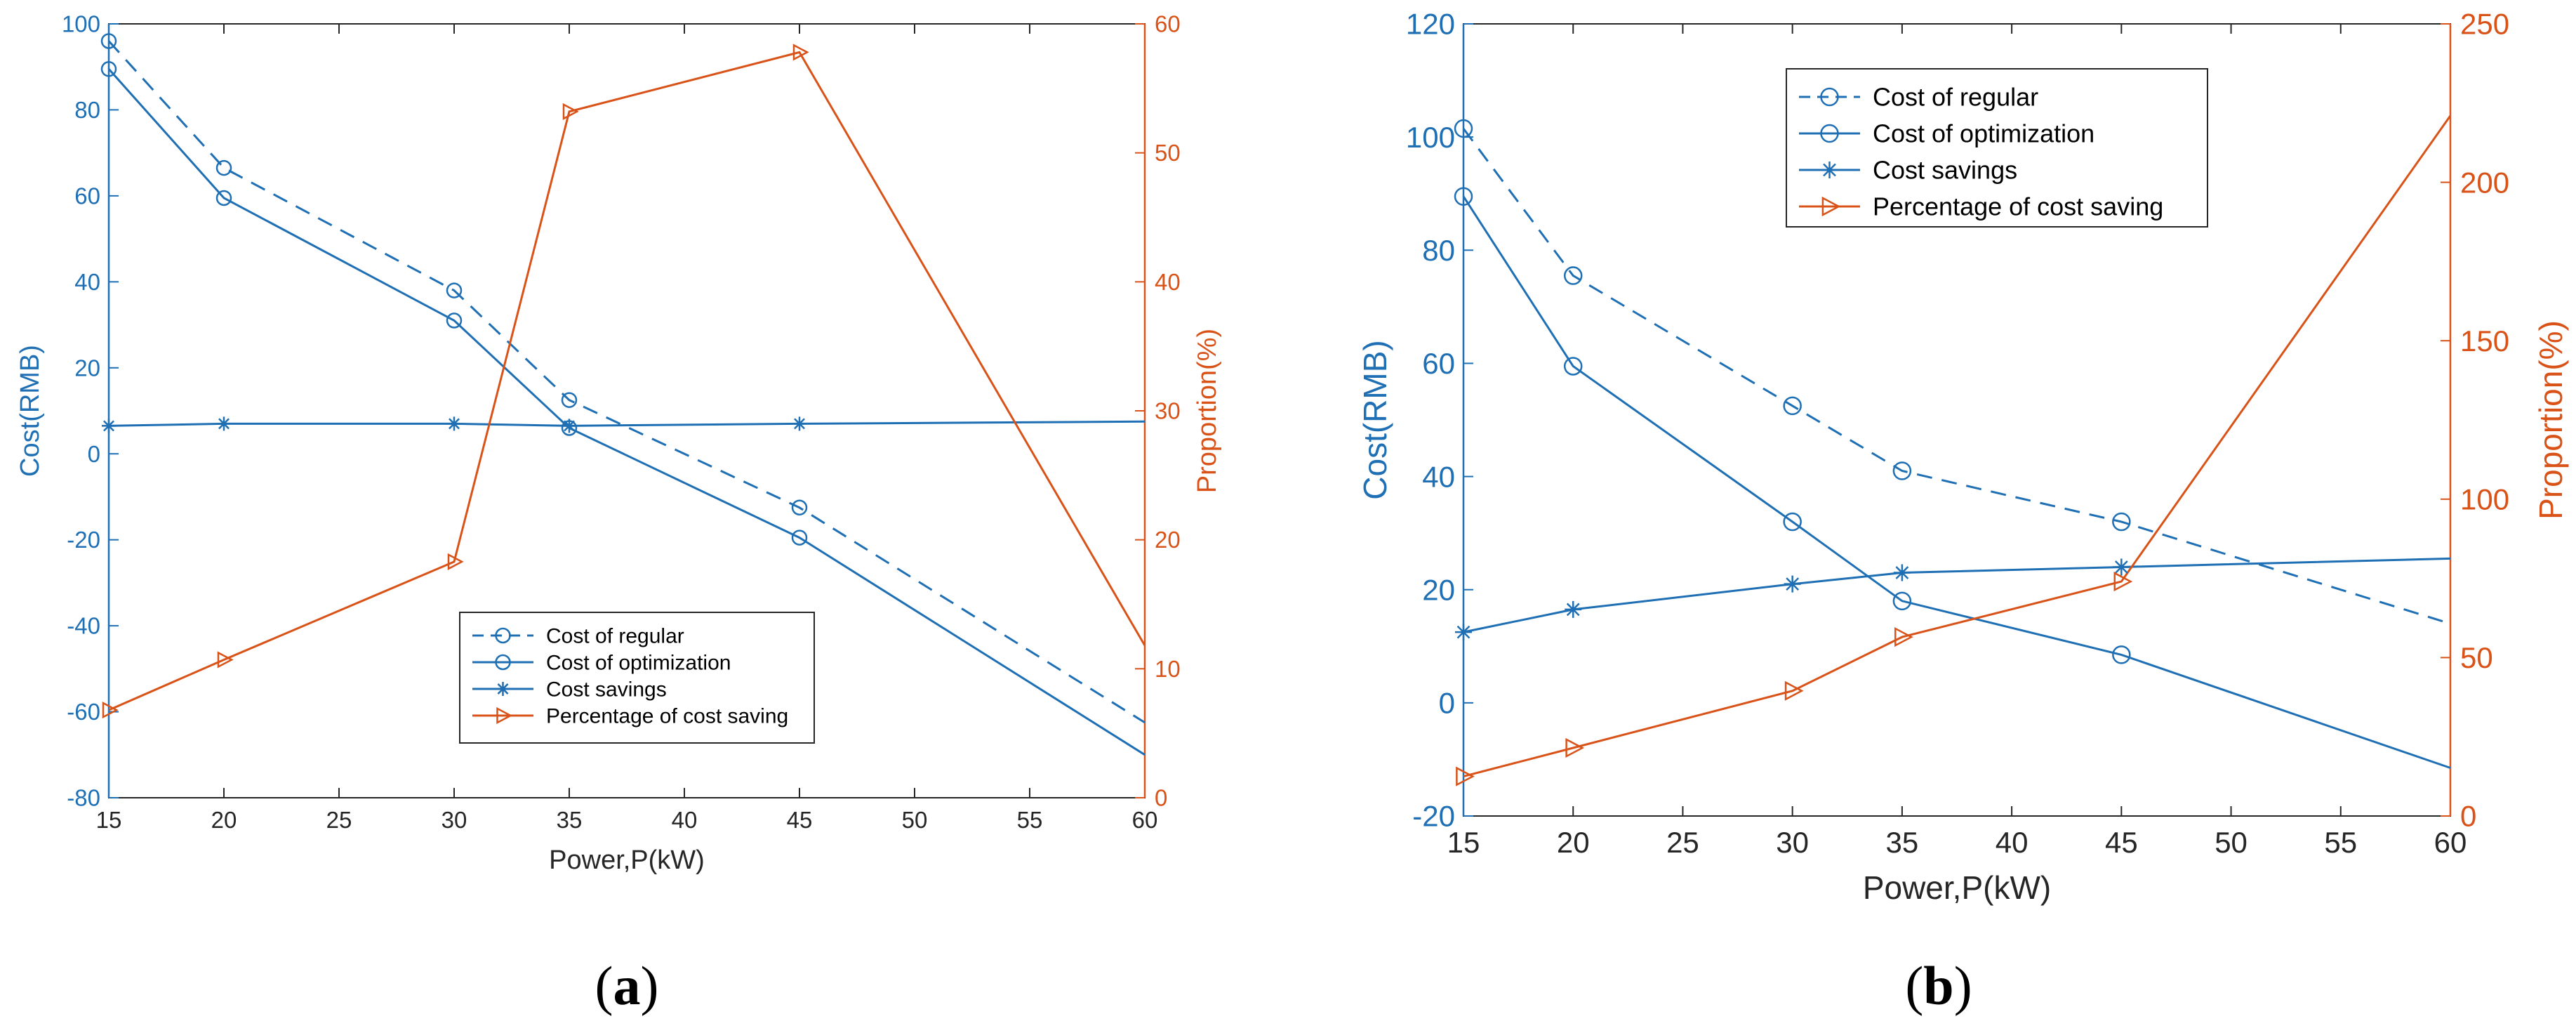  I want to click on y-tick-label-right: 250, so click(2485, 24).